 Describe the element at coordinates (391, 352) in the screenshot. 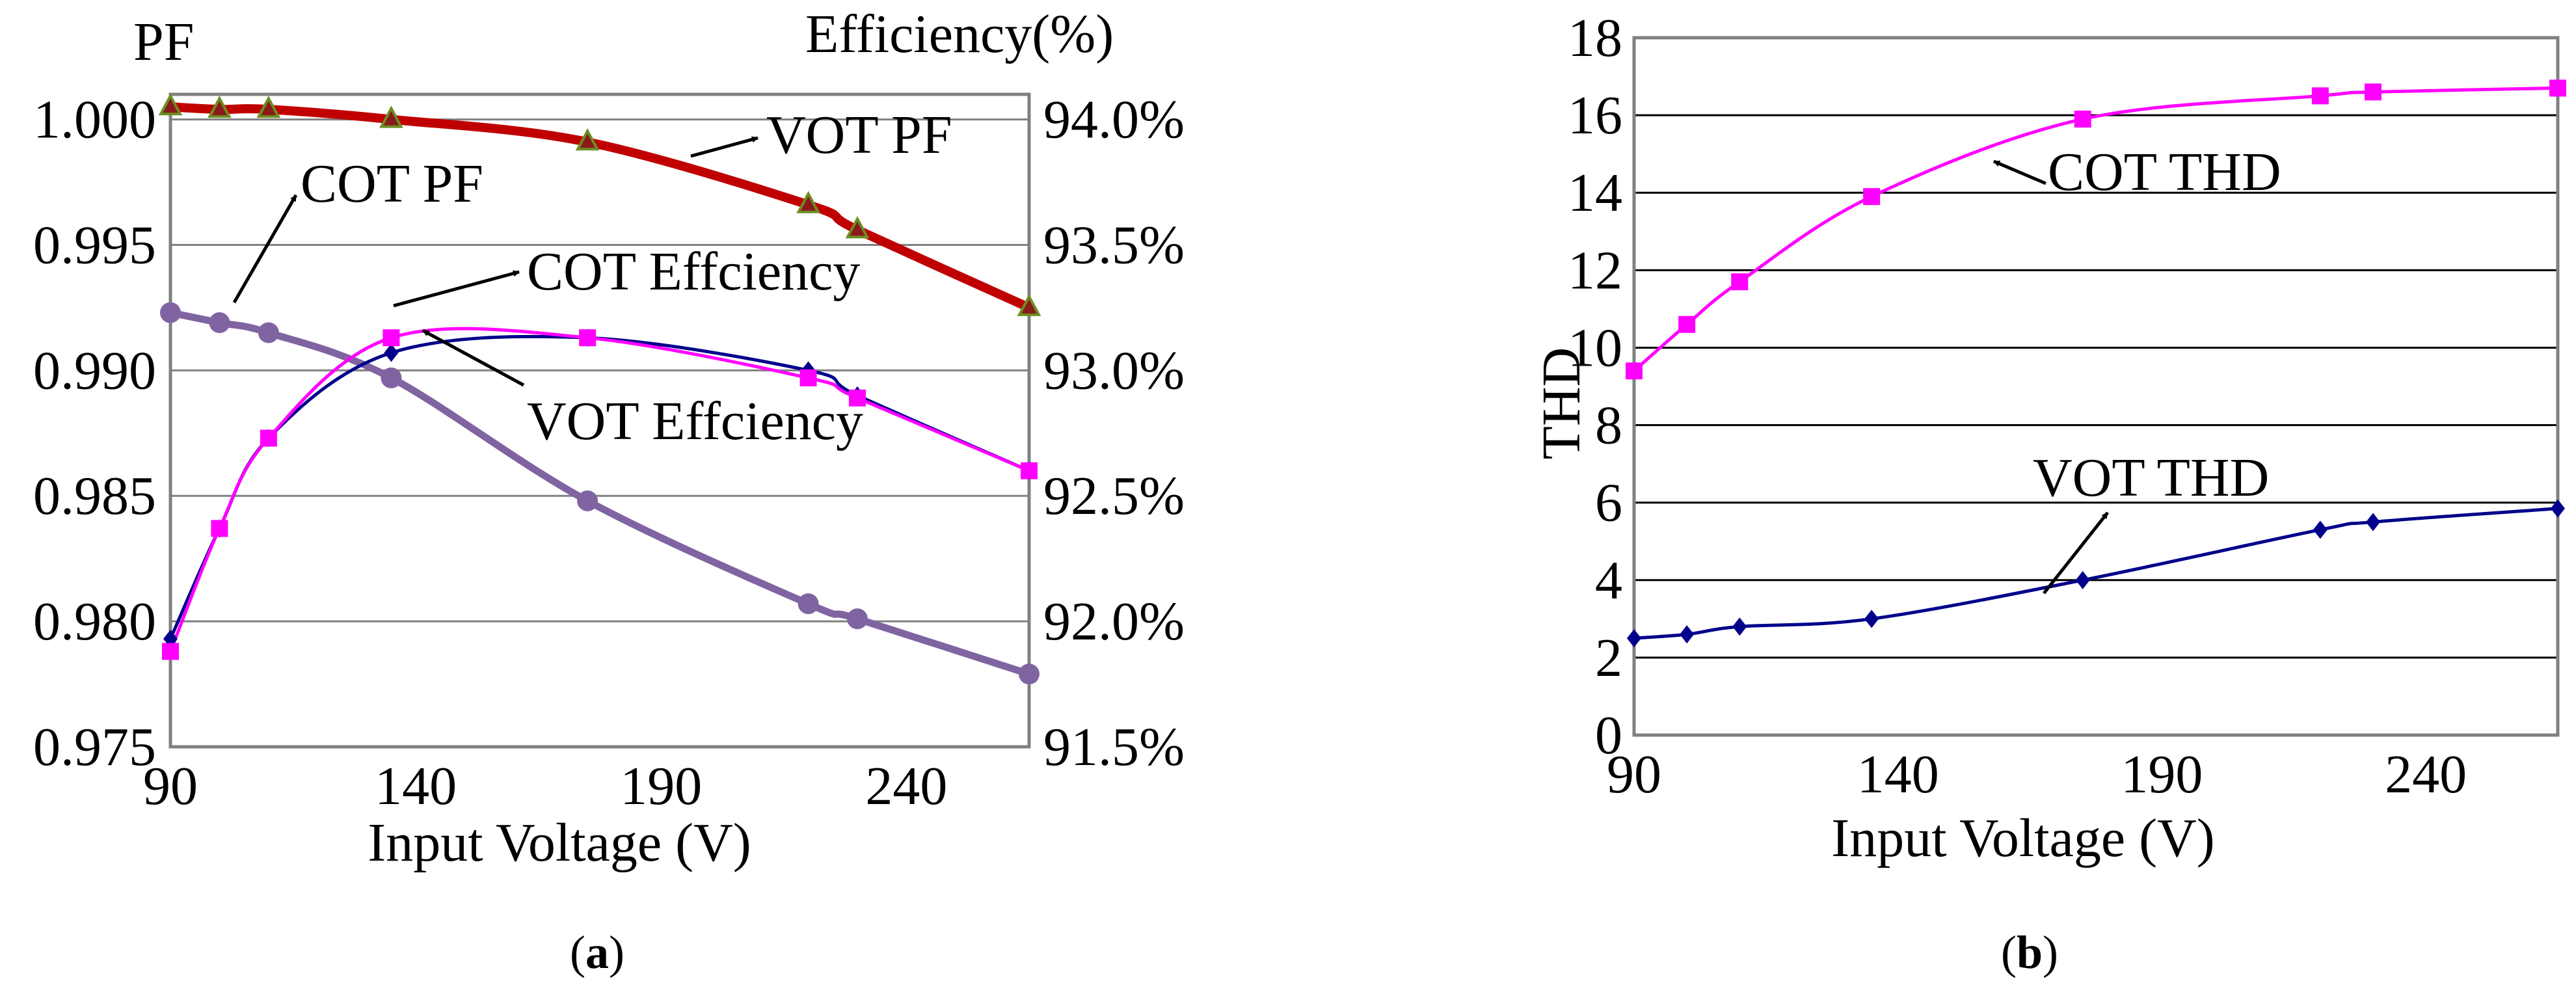

I see `data-point-vot-effciency` at that location.